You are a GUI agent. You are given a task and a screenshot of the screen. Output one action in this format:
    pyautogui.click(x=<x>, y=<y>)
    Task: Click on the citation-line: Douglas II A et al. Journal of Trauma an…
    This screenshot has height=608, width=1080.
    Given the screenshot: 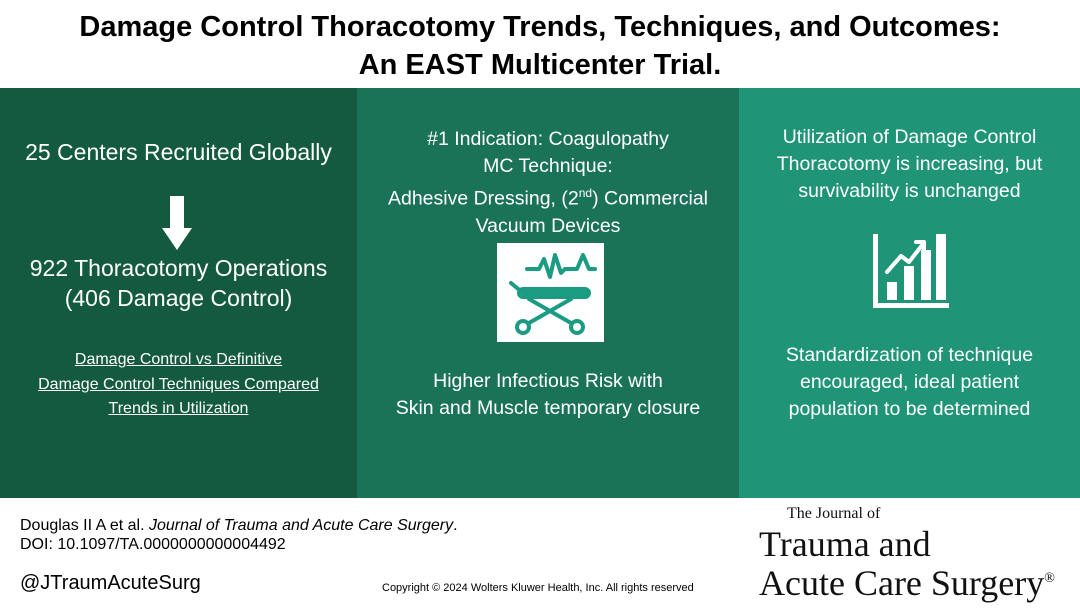 What is the action you would take?
    pyautogui.click(x=239, y=525)
    